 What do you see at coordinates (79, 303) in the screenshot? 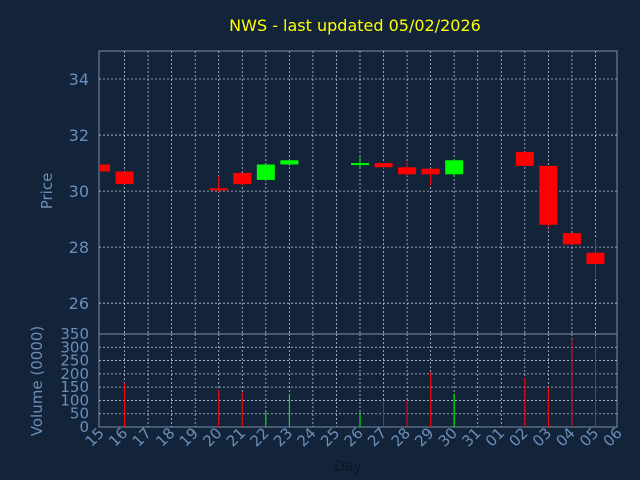
I see `price-tick-label: 26` at bounding box center [79, 303].